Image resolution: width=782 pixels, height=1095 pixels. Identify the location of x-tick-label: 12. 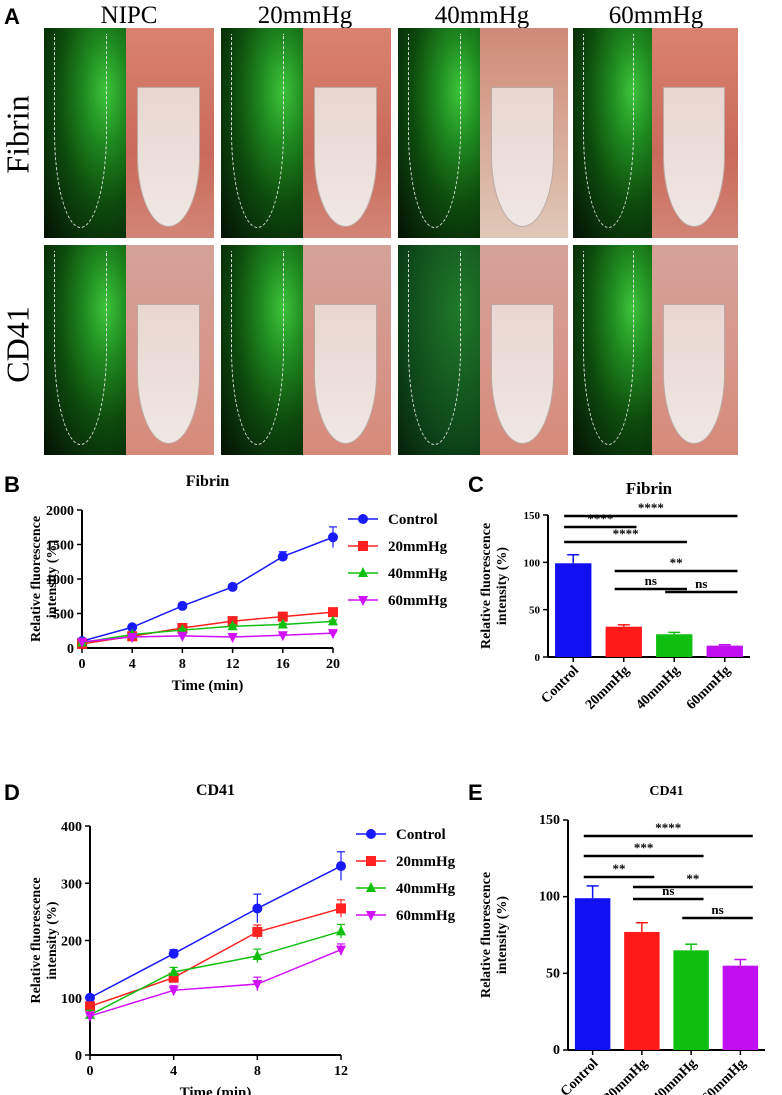
(233, 664).